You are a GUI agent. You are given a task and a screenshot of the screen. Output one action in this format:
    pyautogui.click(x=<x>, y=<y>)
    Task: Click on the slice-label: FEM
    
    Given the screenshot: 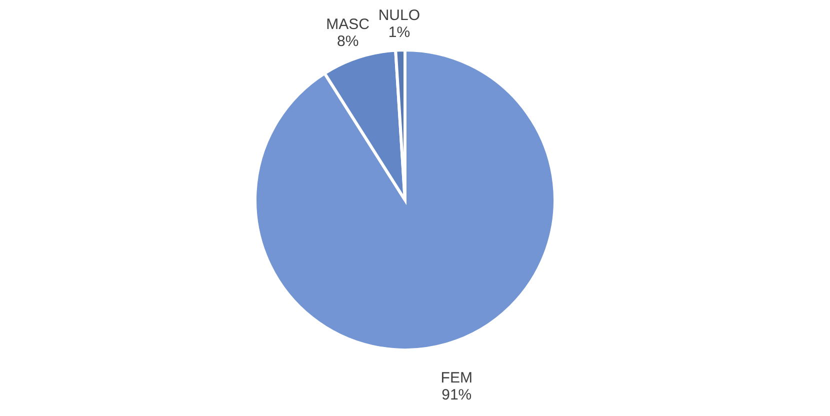 What is the action you would take?
    pyautogui.click(x=456, y=378)
    